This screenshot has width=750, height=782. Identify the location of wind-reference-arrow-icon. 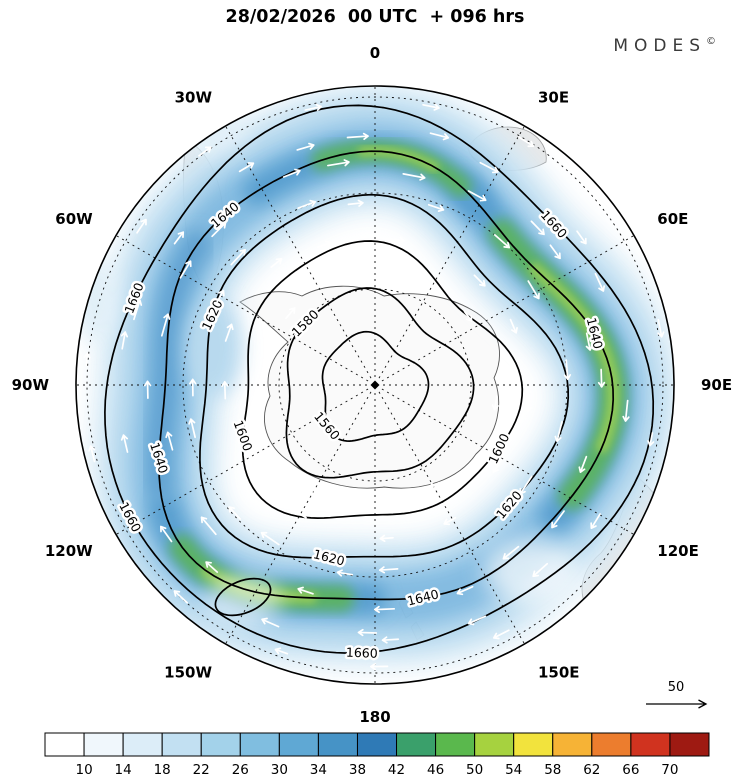
(677, 704).